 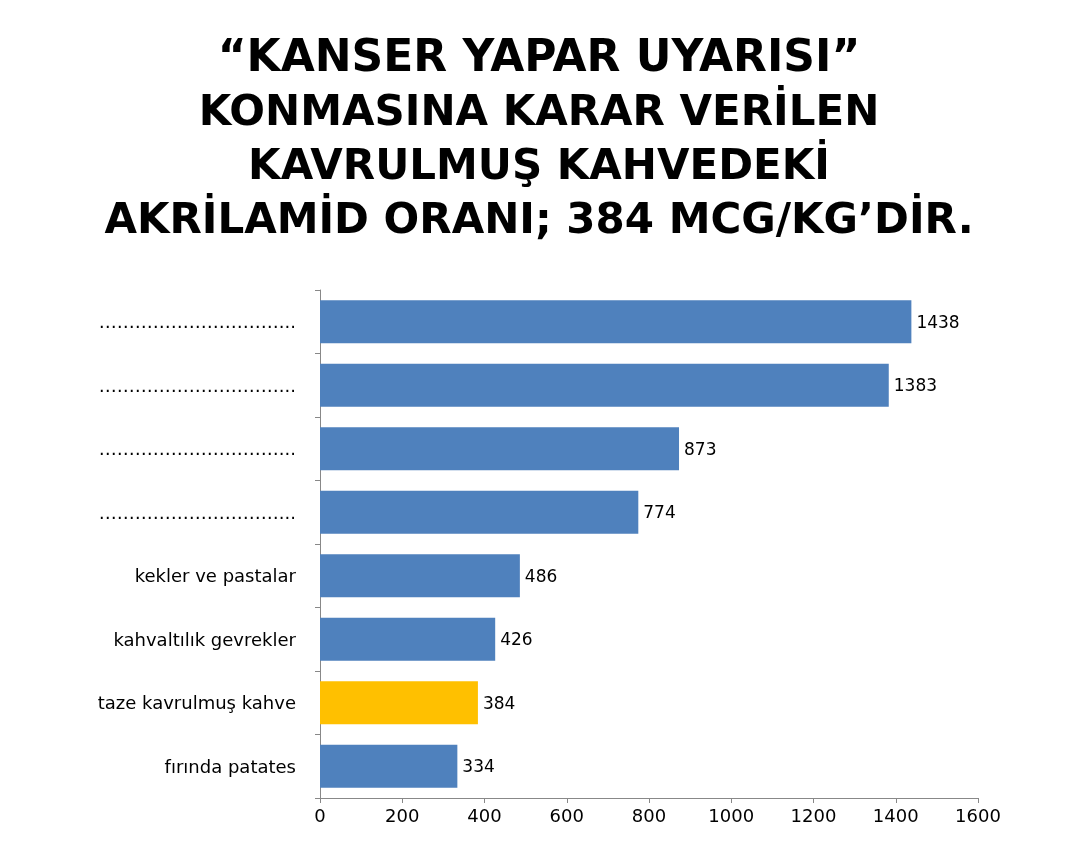 What do you see at coordinates (649, 815) in the screenshot?
I see `x-tick-label: 800` at bounding box center [649, 815].